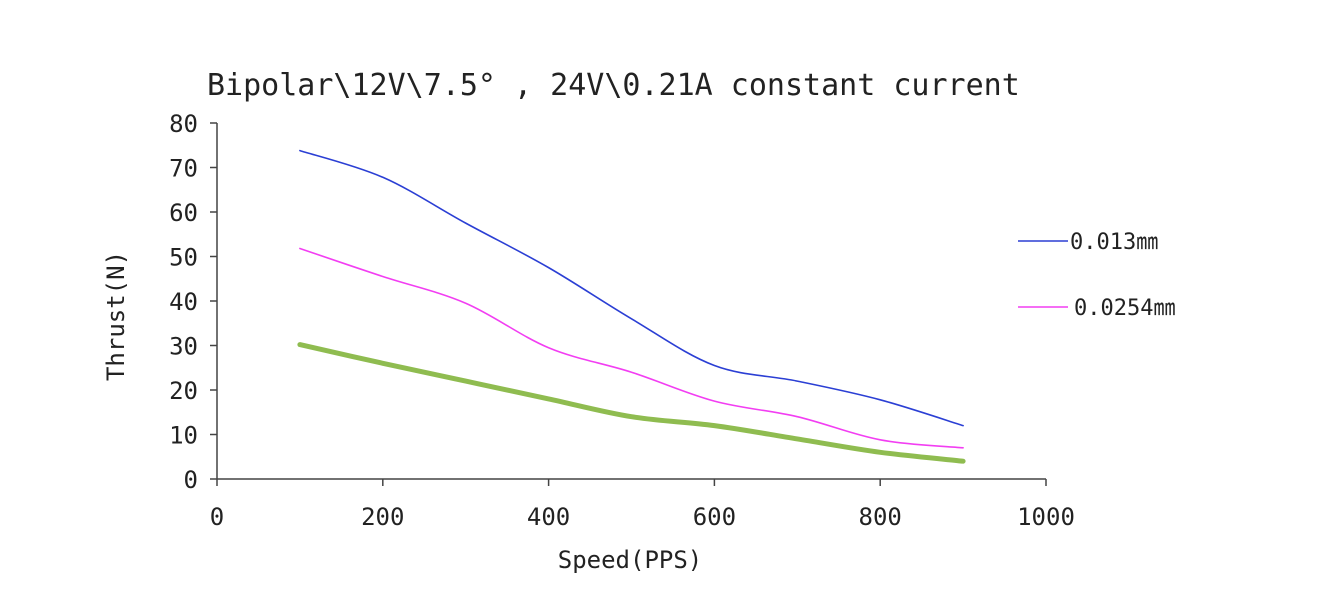 The height and width of the screenshot is (604, 1328). Describe the element at coordinates (183, 169) in the screenshot. I see `y-tick-label: 70` at that location.